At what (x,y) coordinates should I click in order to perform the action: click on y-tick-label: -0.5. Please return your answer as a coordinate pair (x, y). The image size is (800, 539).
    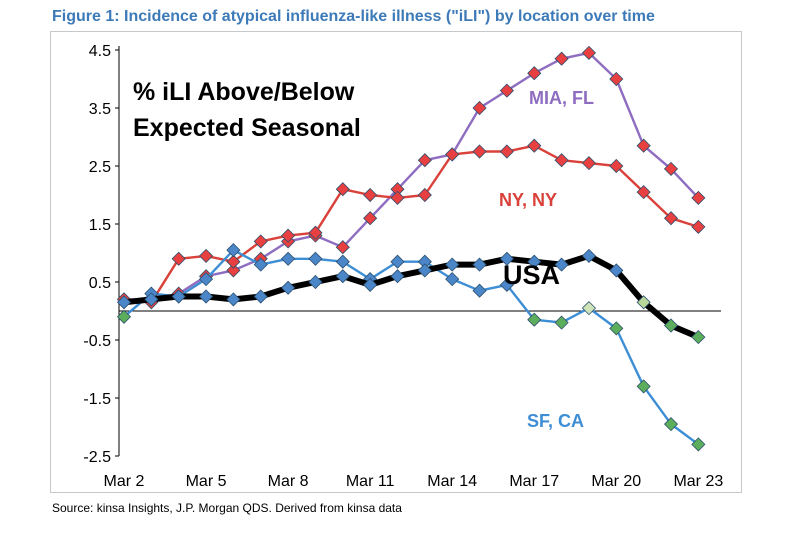
    Looking at the image, I should click on (97, 341).